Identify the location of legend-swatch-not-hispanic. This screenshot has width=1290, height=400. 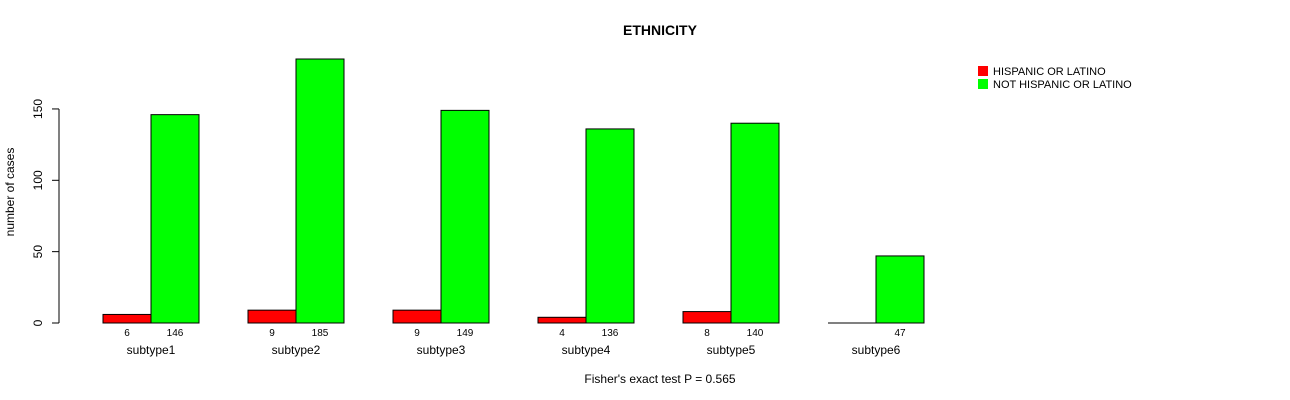
(983, 84).